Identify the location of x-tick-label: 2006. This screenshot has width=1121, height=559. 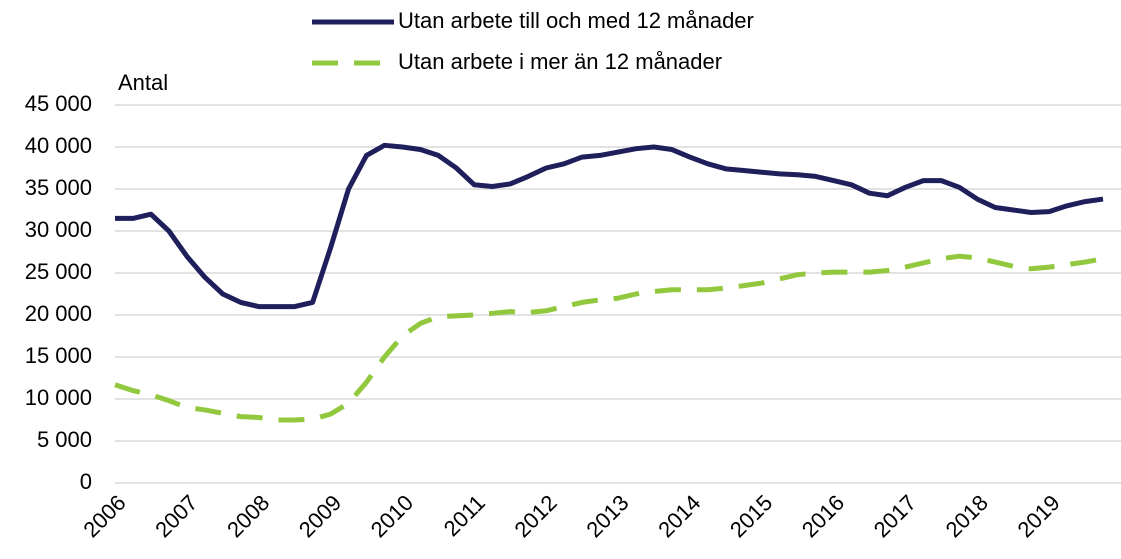
(104, 516).